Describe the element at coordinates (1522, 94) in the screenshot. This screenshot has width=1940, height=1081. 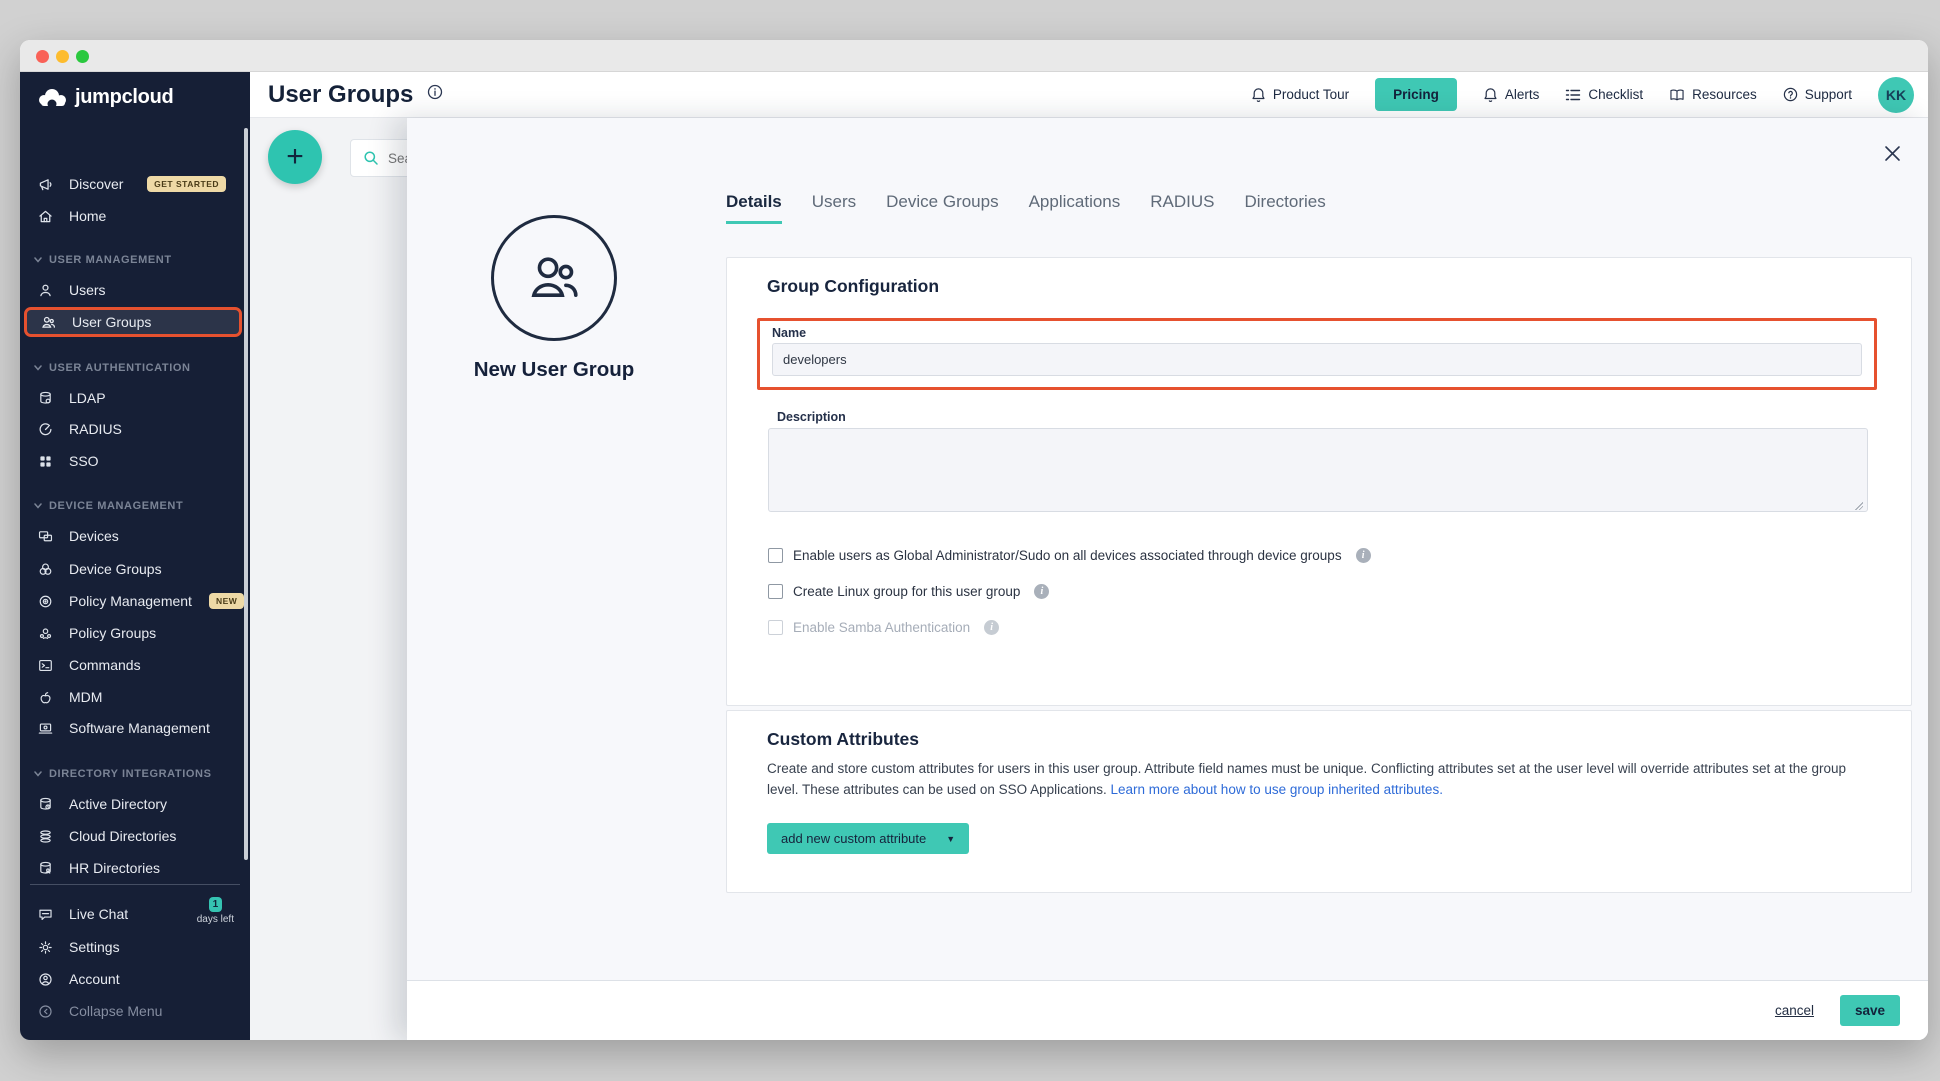
I see `alerts-label: Alerts` at that location.